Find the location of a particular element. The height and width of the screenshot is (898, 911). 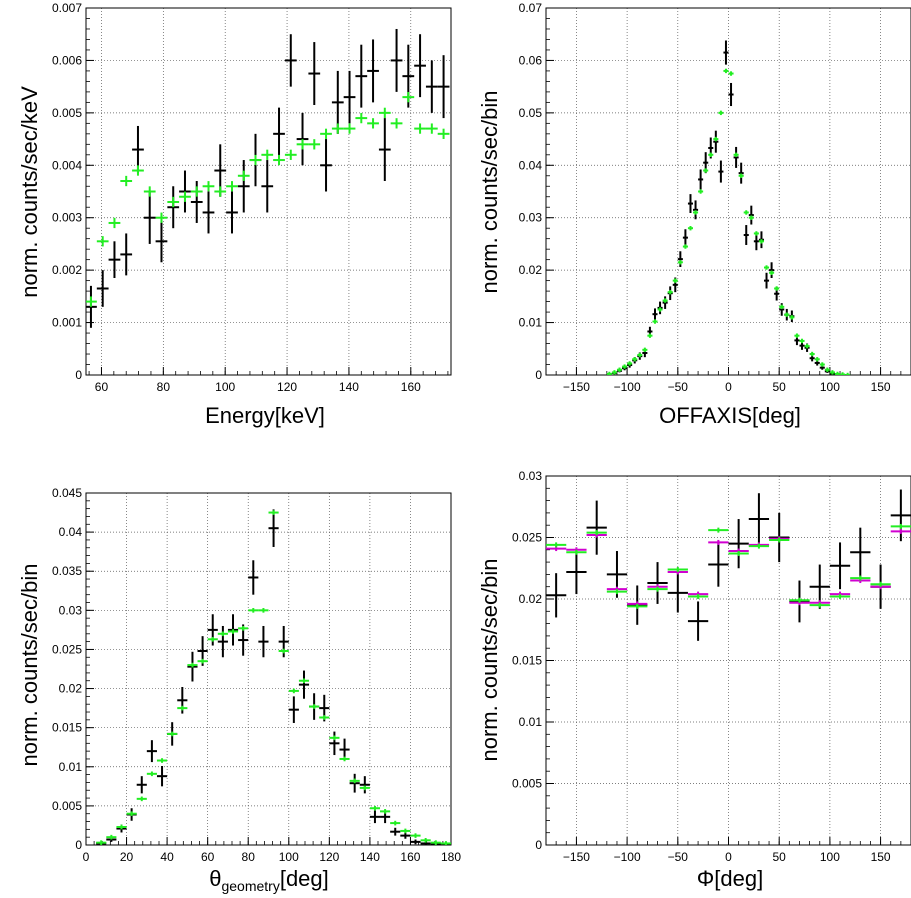

theta-ytick-label: 0.03 is located at coordinates (71, 610).